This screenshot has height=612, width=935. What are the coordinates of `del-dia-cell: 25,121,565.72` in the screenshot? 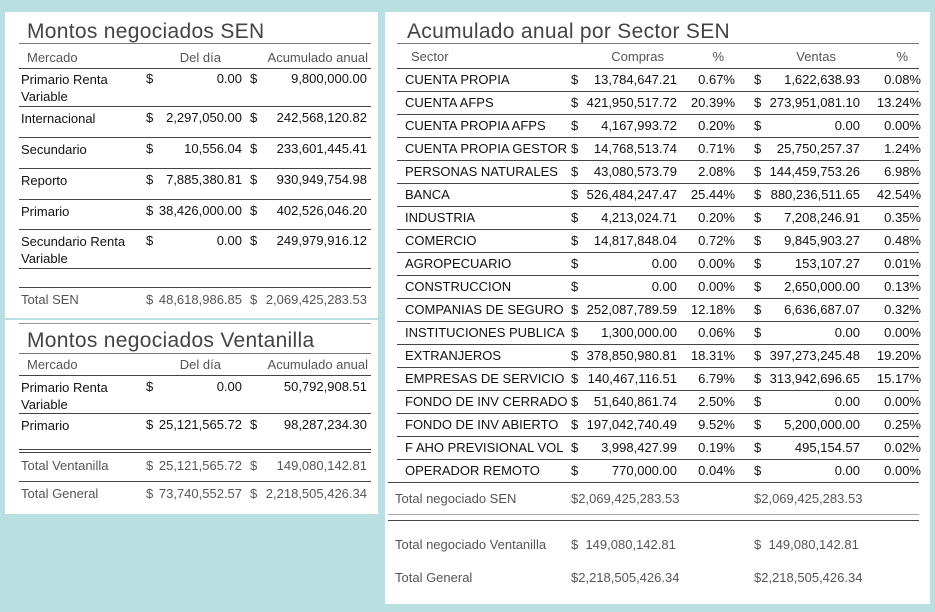 It's located at (200, 424).